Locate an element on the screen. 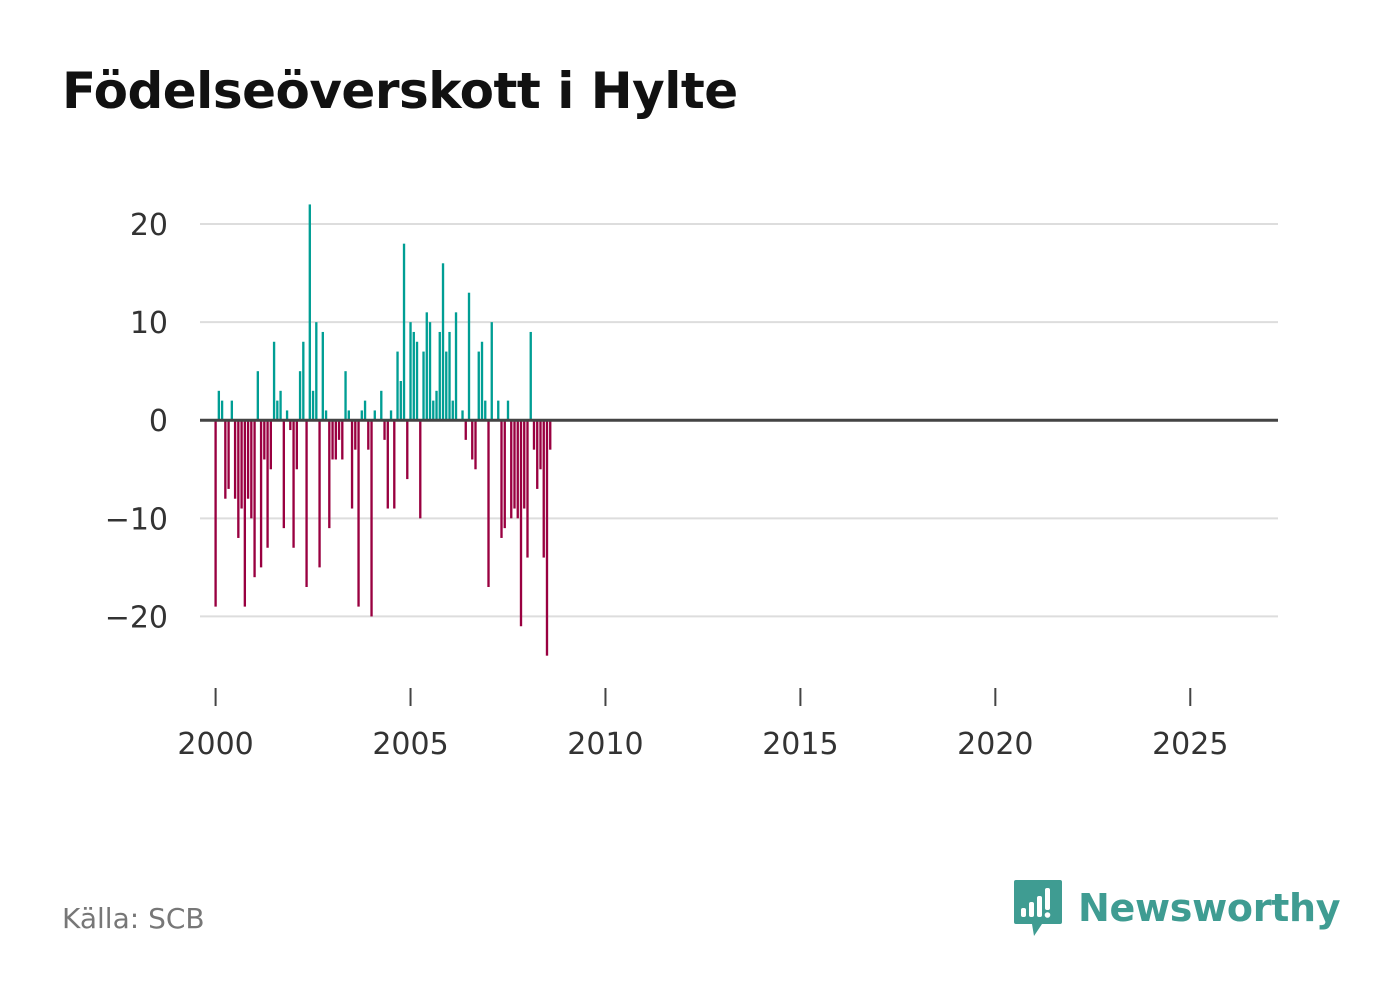 The image size is (1382, 999). x-tick-label: 2015 is located at coordinates (800, 744).